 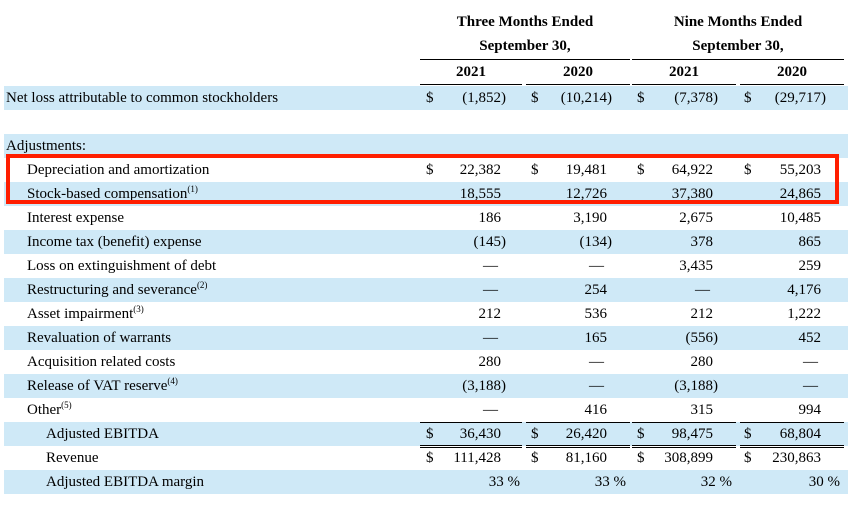 What do you see at coordinates (578, 84) in the screenshot?
I see `year-underline-col2` at bounding box center [578, 84].